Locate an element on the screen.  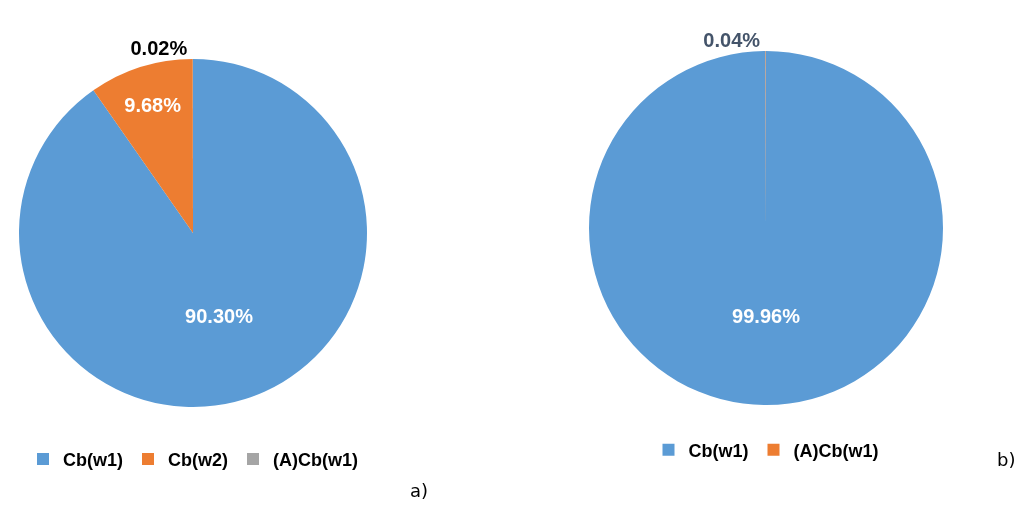
text: b) is located at coordinates (1006, 459).